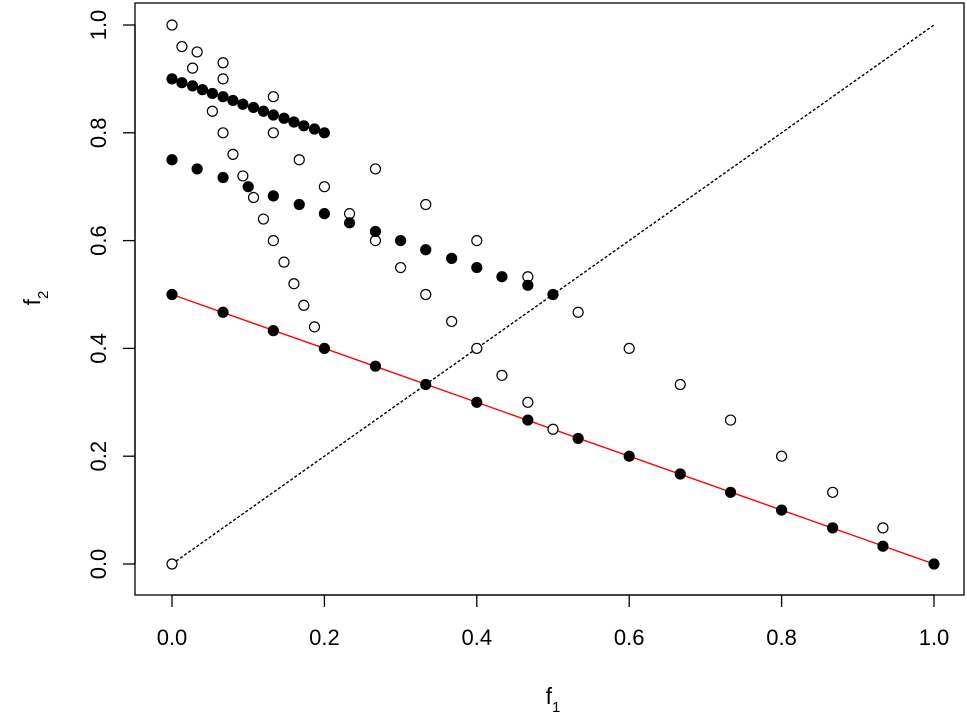 This screenshot has height=722, width=967. I want to click on y-tick-label: 0.8, so click(98, 133).